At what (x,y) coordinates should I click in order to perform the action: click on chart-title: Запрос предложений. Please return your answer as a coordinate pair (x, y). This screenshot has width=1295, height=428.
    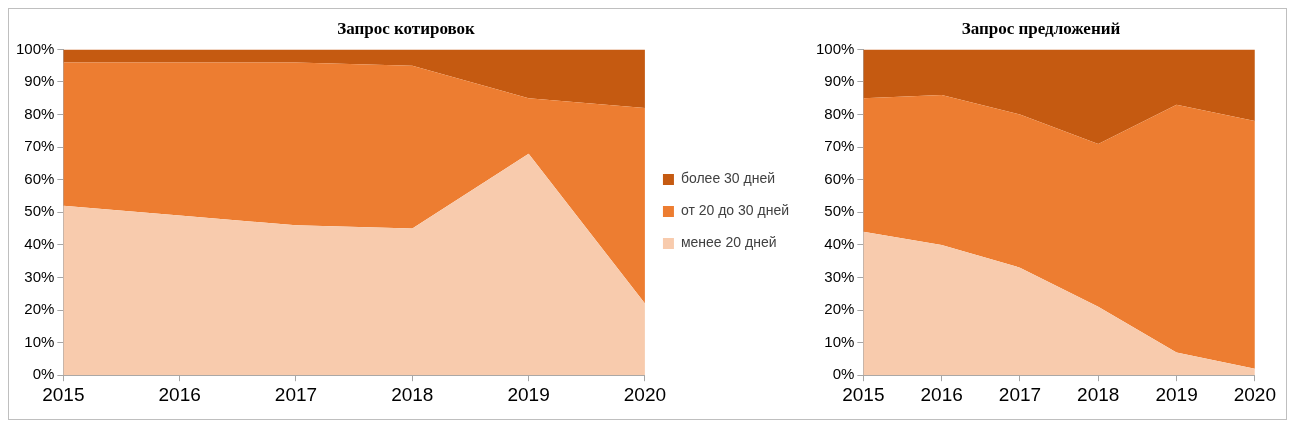
    Looking at the image, I should click on (1041, 28).